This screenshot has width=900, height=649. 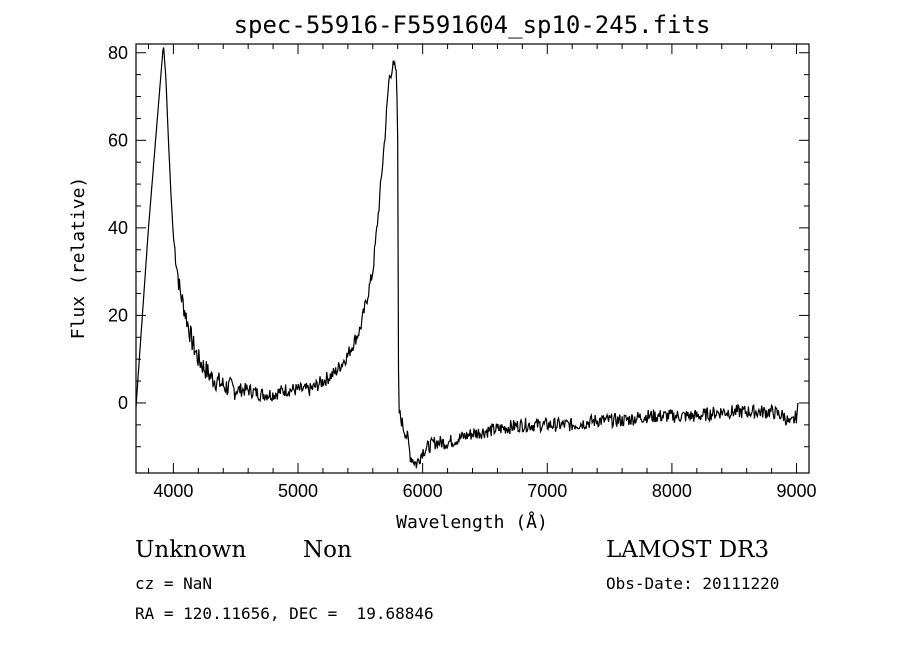 What do you see at coordinates (191, 550) in the screenshot?
I see `class-label: Unknown` at bounding box center [191, 550].